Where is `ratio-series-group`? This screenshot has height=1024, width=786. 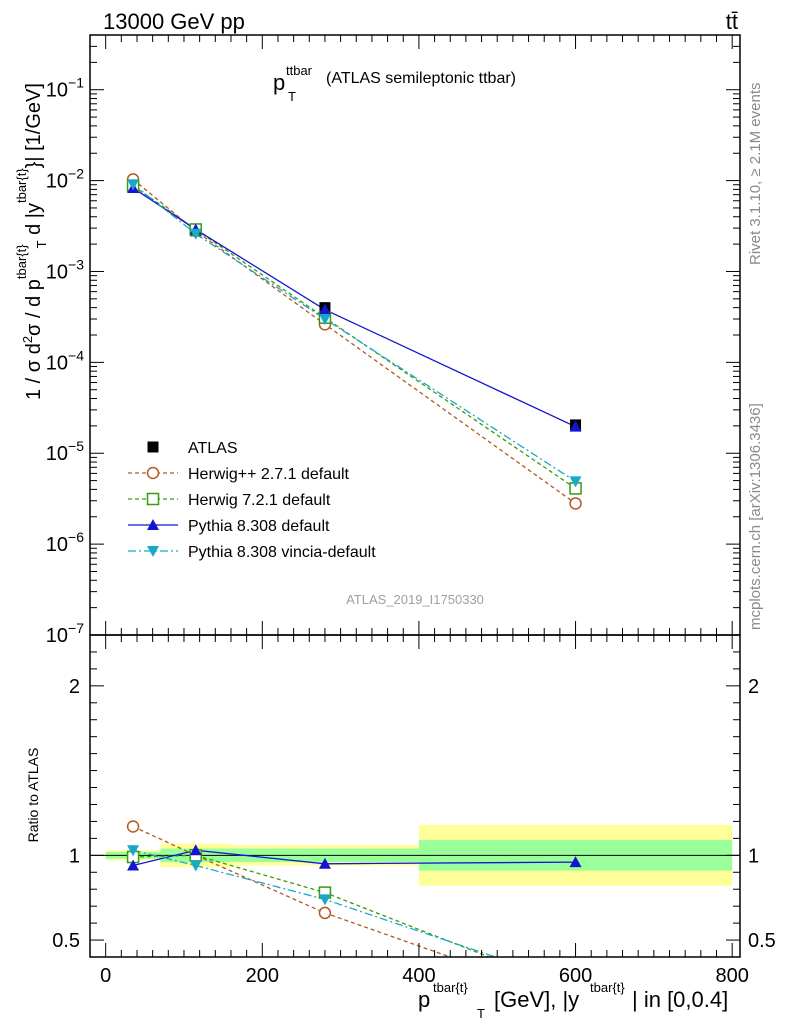
ratio-series-group is located at coordinates (354, 888).